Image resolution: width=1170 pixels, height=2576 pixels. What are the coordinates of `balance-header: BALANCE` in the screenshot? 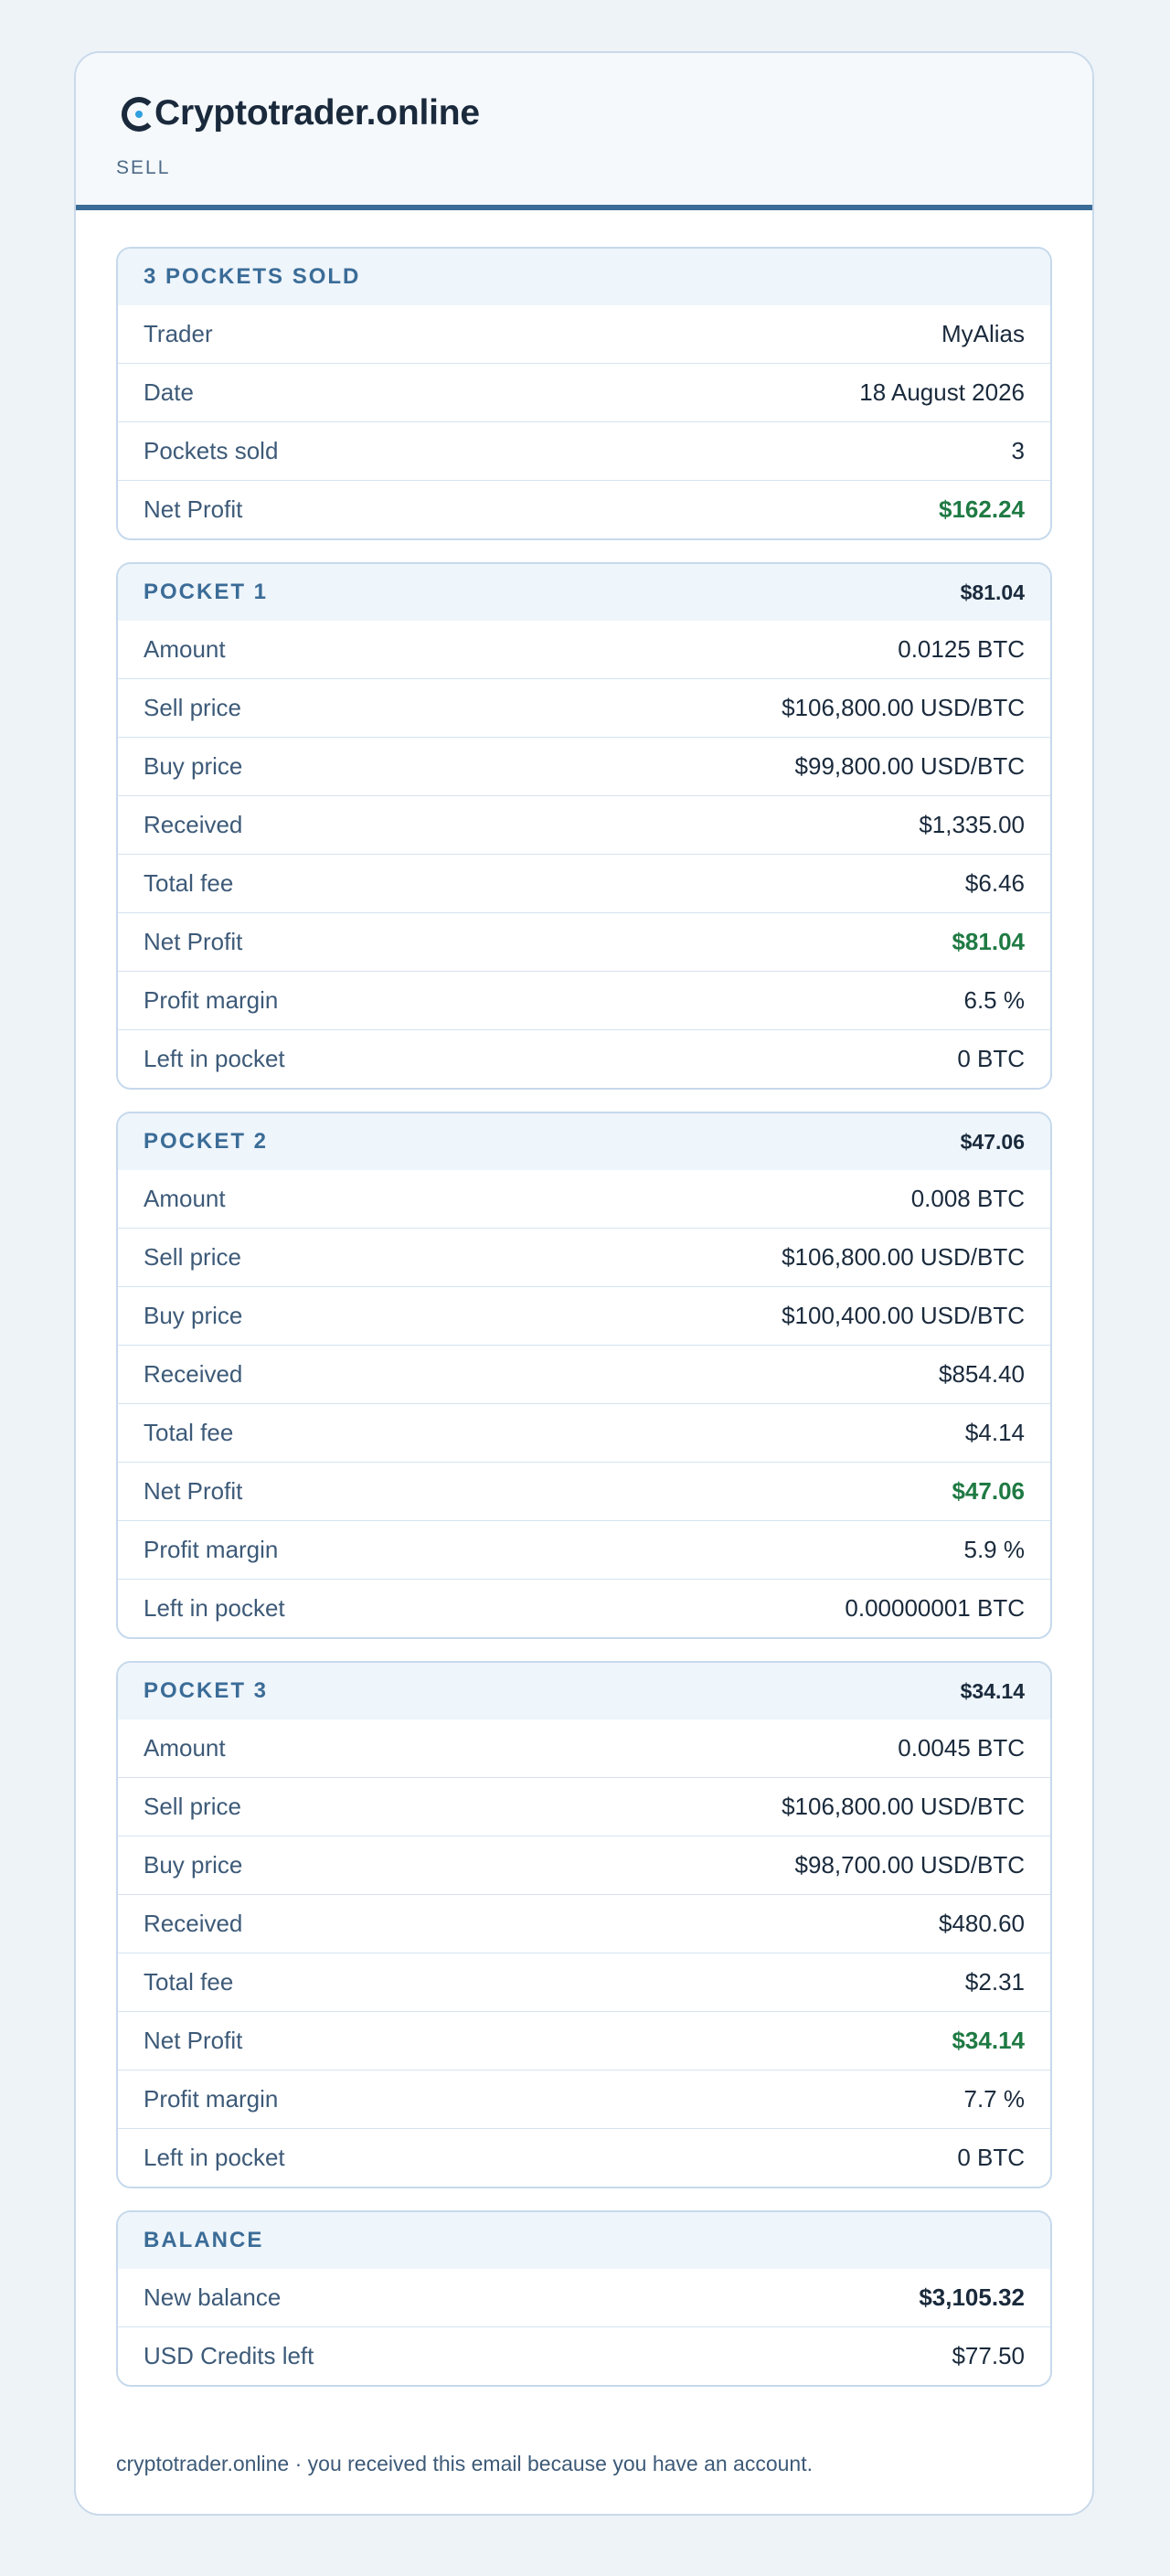 It's located at (584, 2241).